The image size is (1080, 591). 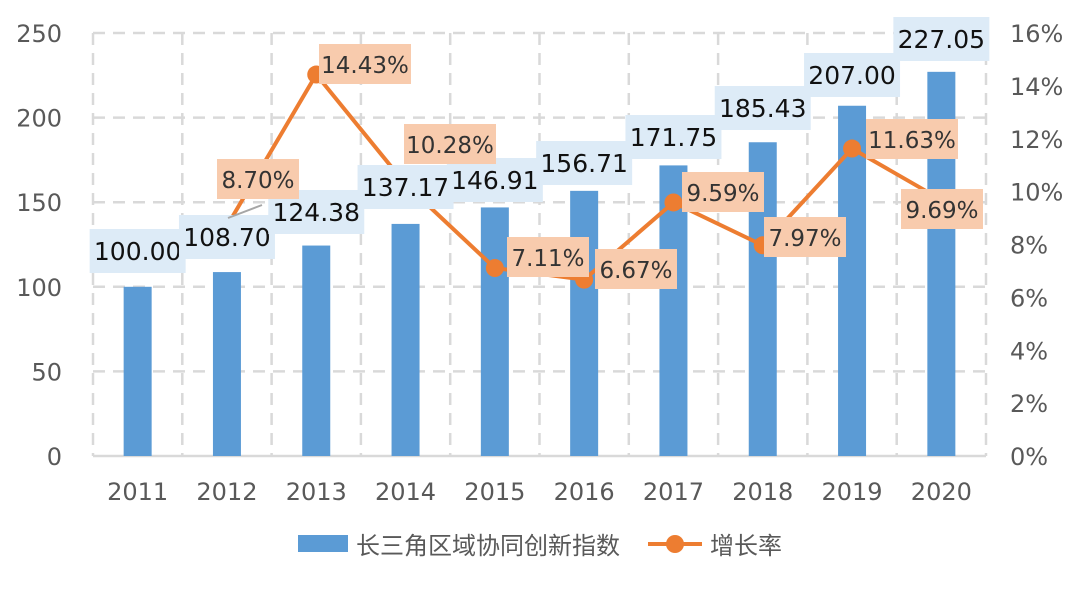 I want to click on right-tick-label: 10%, so click(x=1036, y=193).